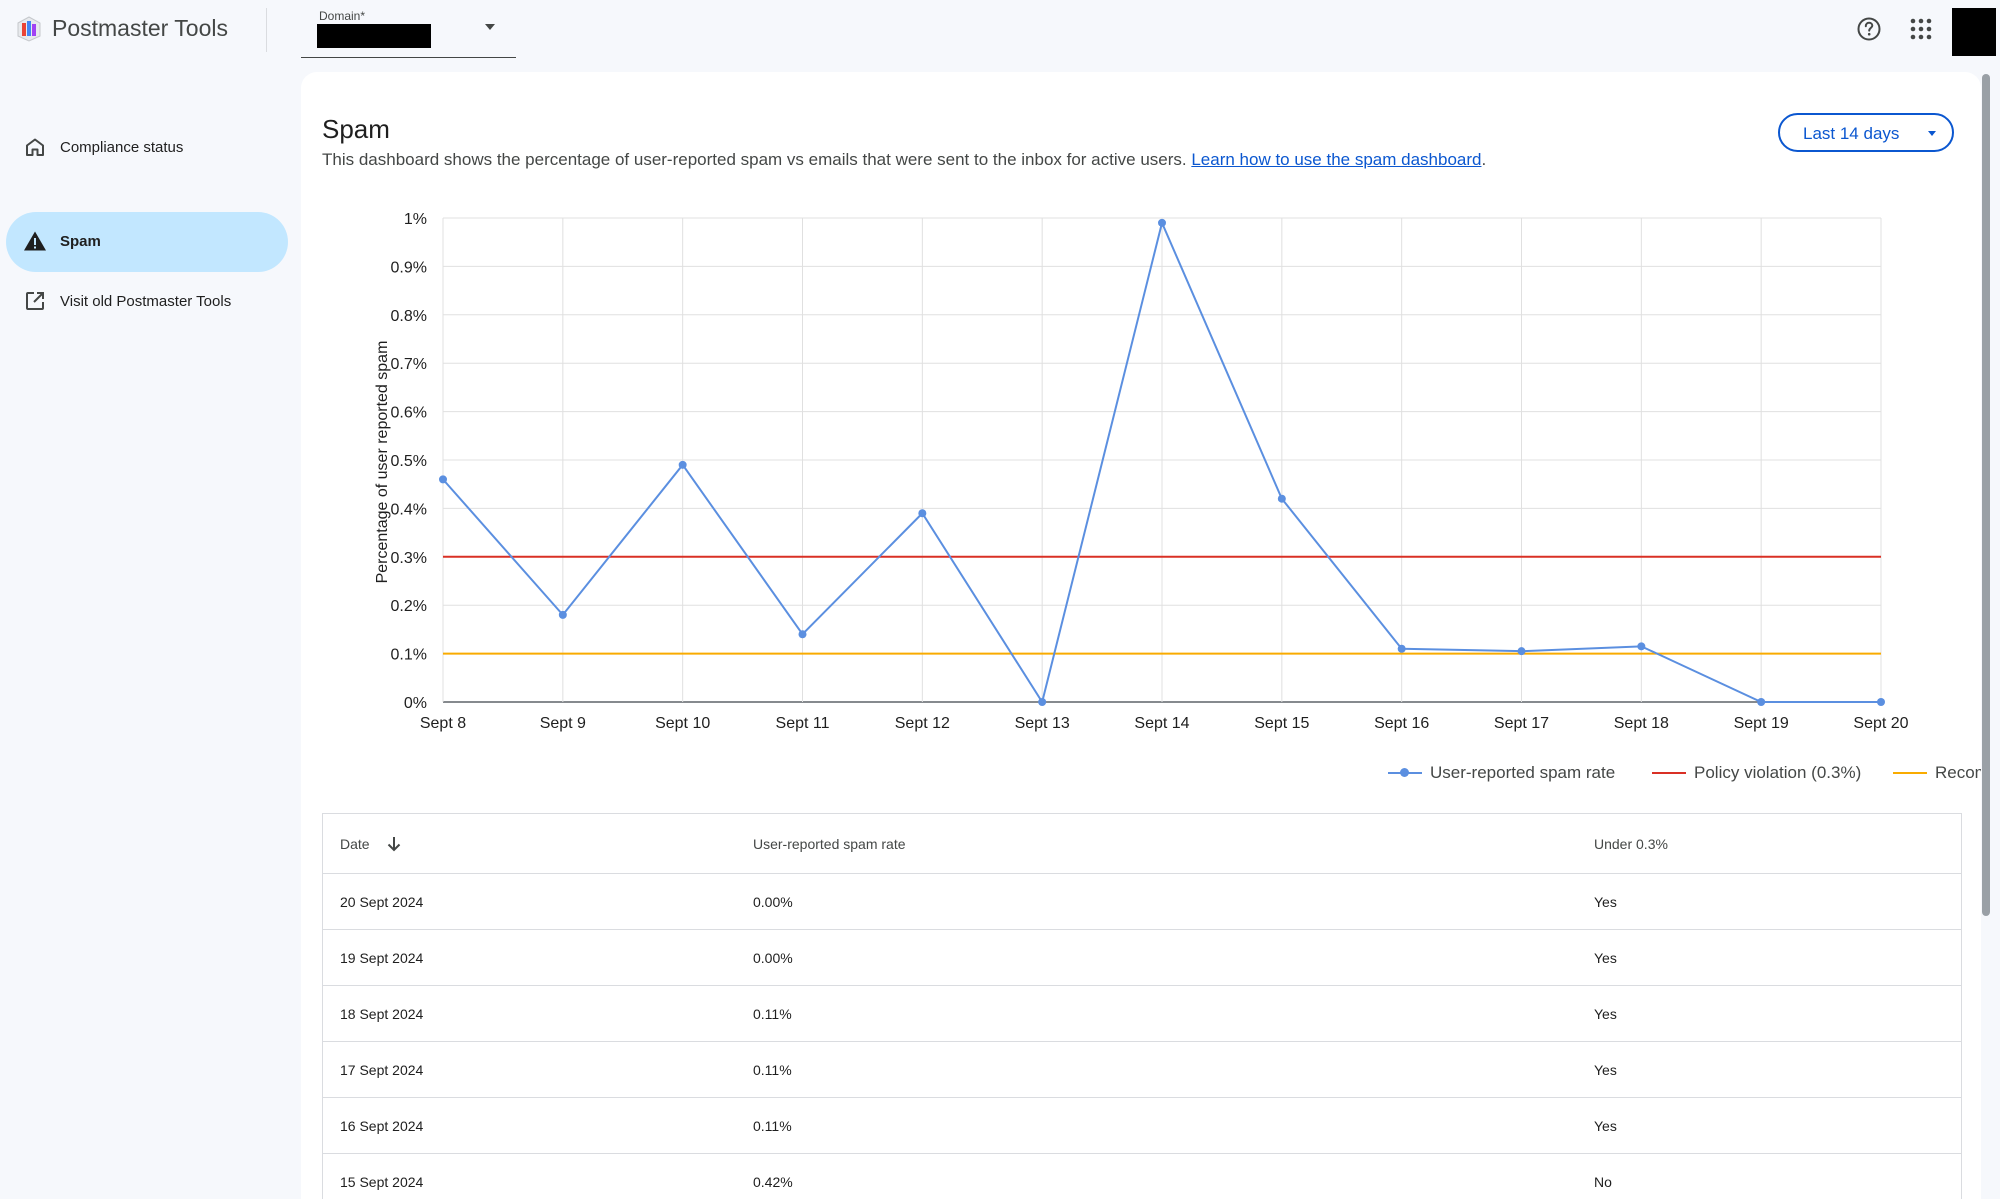  Describe the element at coordinates (1761, 723) in the screenshot. I see `x-tick-label: Sept 19` at that location.